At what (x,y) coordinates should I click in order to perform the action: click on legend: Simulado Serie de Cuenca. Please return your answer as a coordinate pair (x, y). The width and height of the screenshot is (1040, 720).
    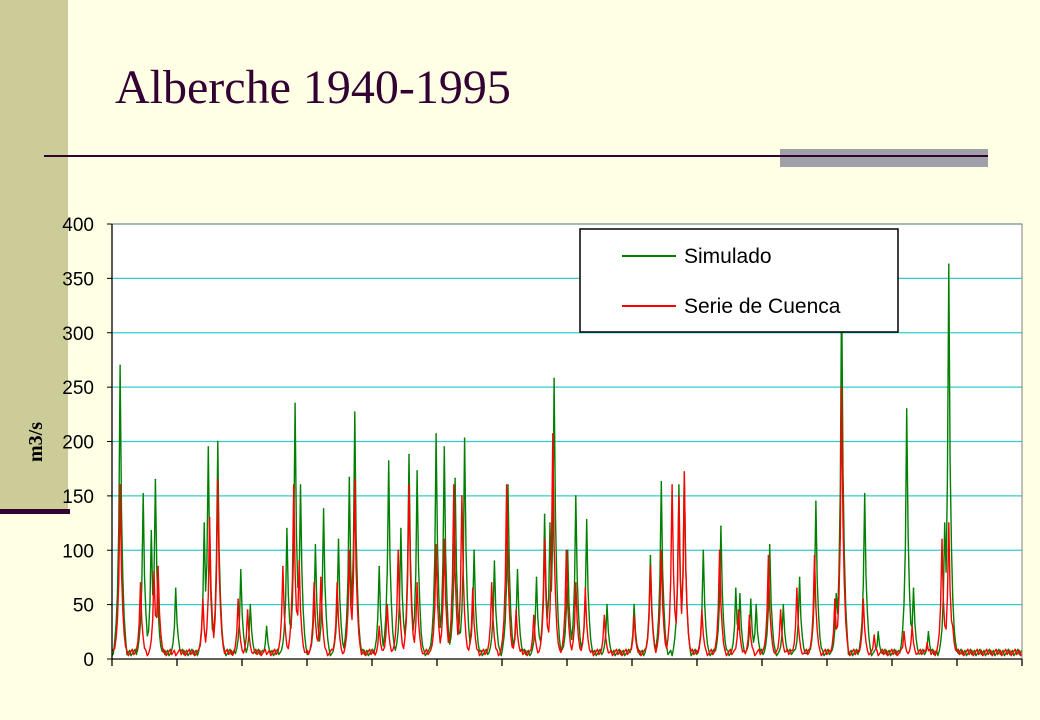
    Looking at the image, I should click on (739, 280).